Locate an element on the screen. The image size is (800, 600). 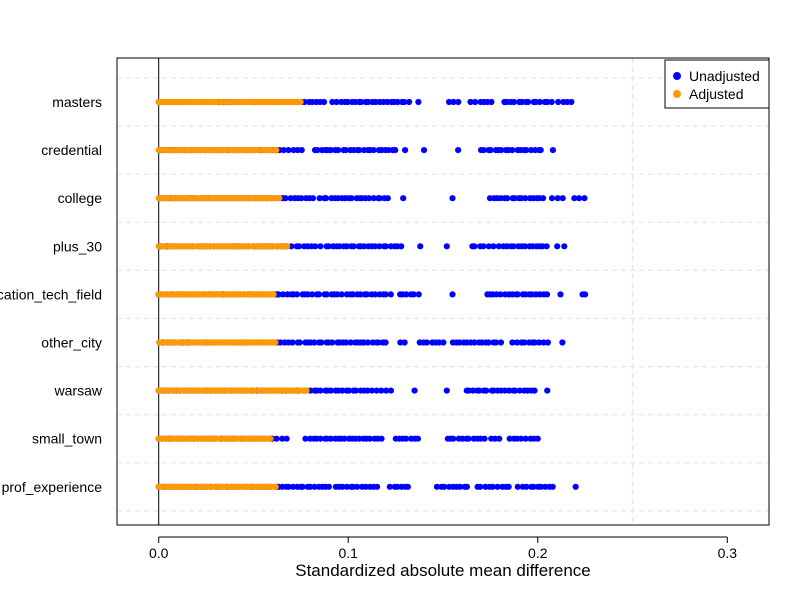
y-category-label: warsaw is located at coordinates (78, 391).